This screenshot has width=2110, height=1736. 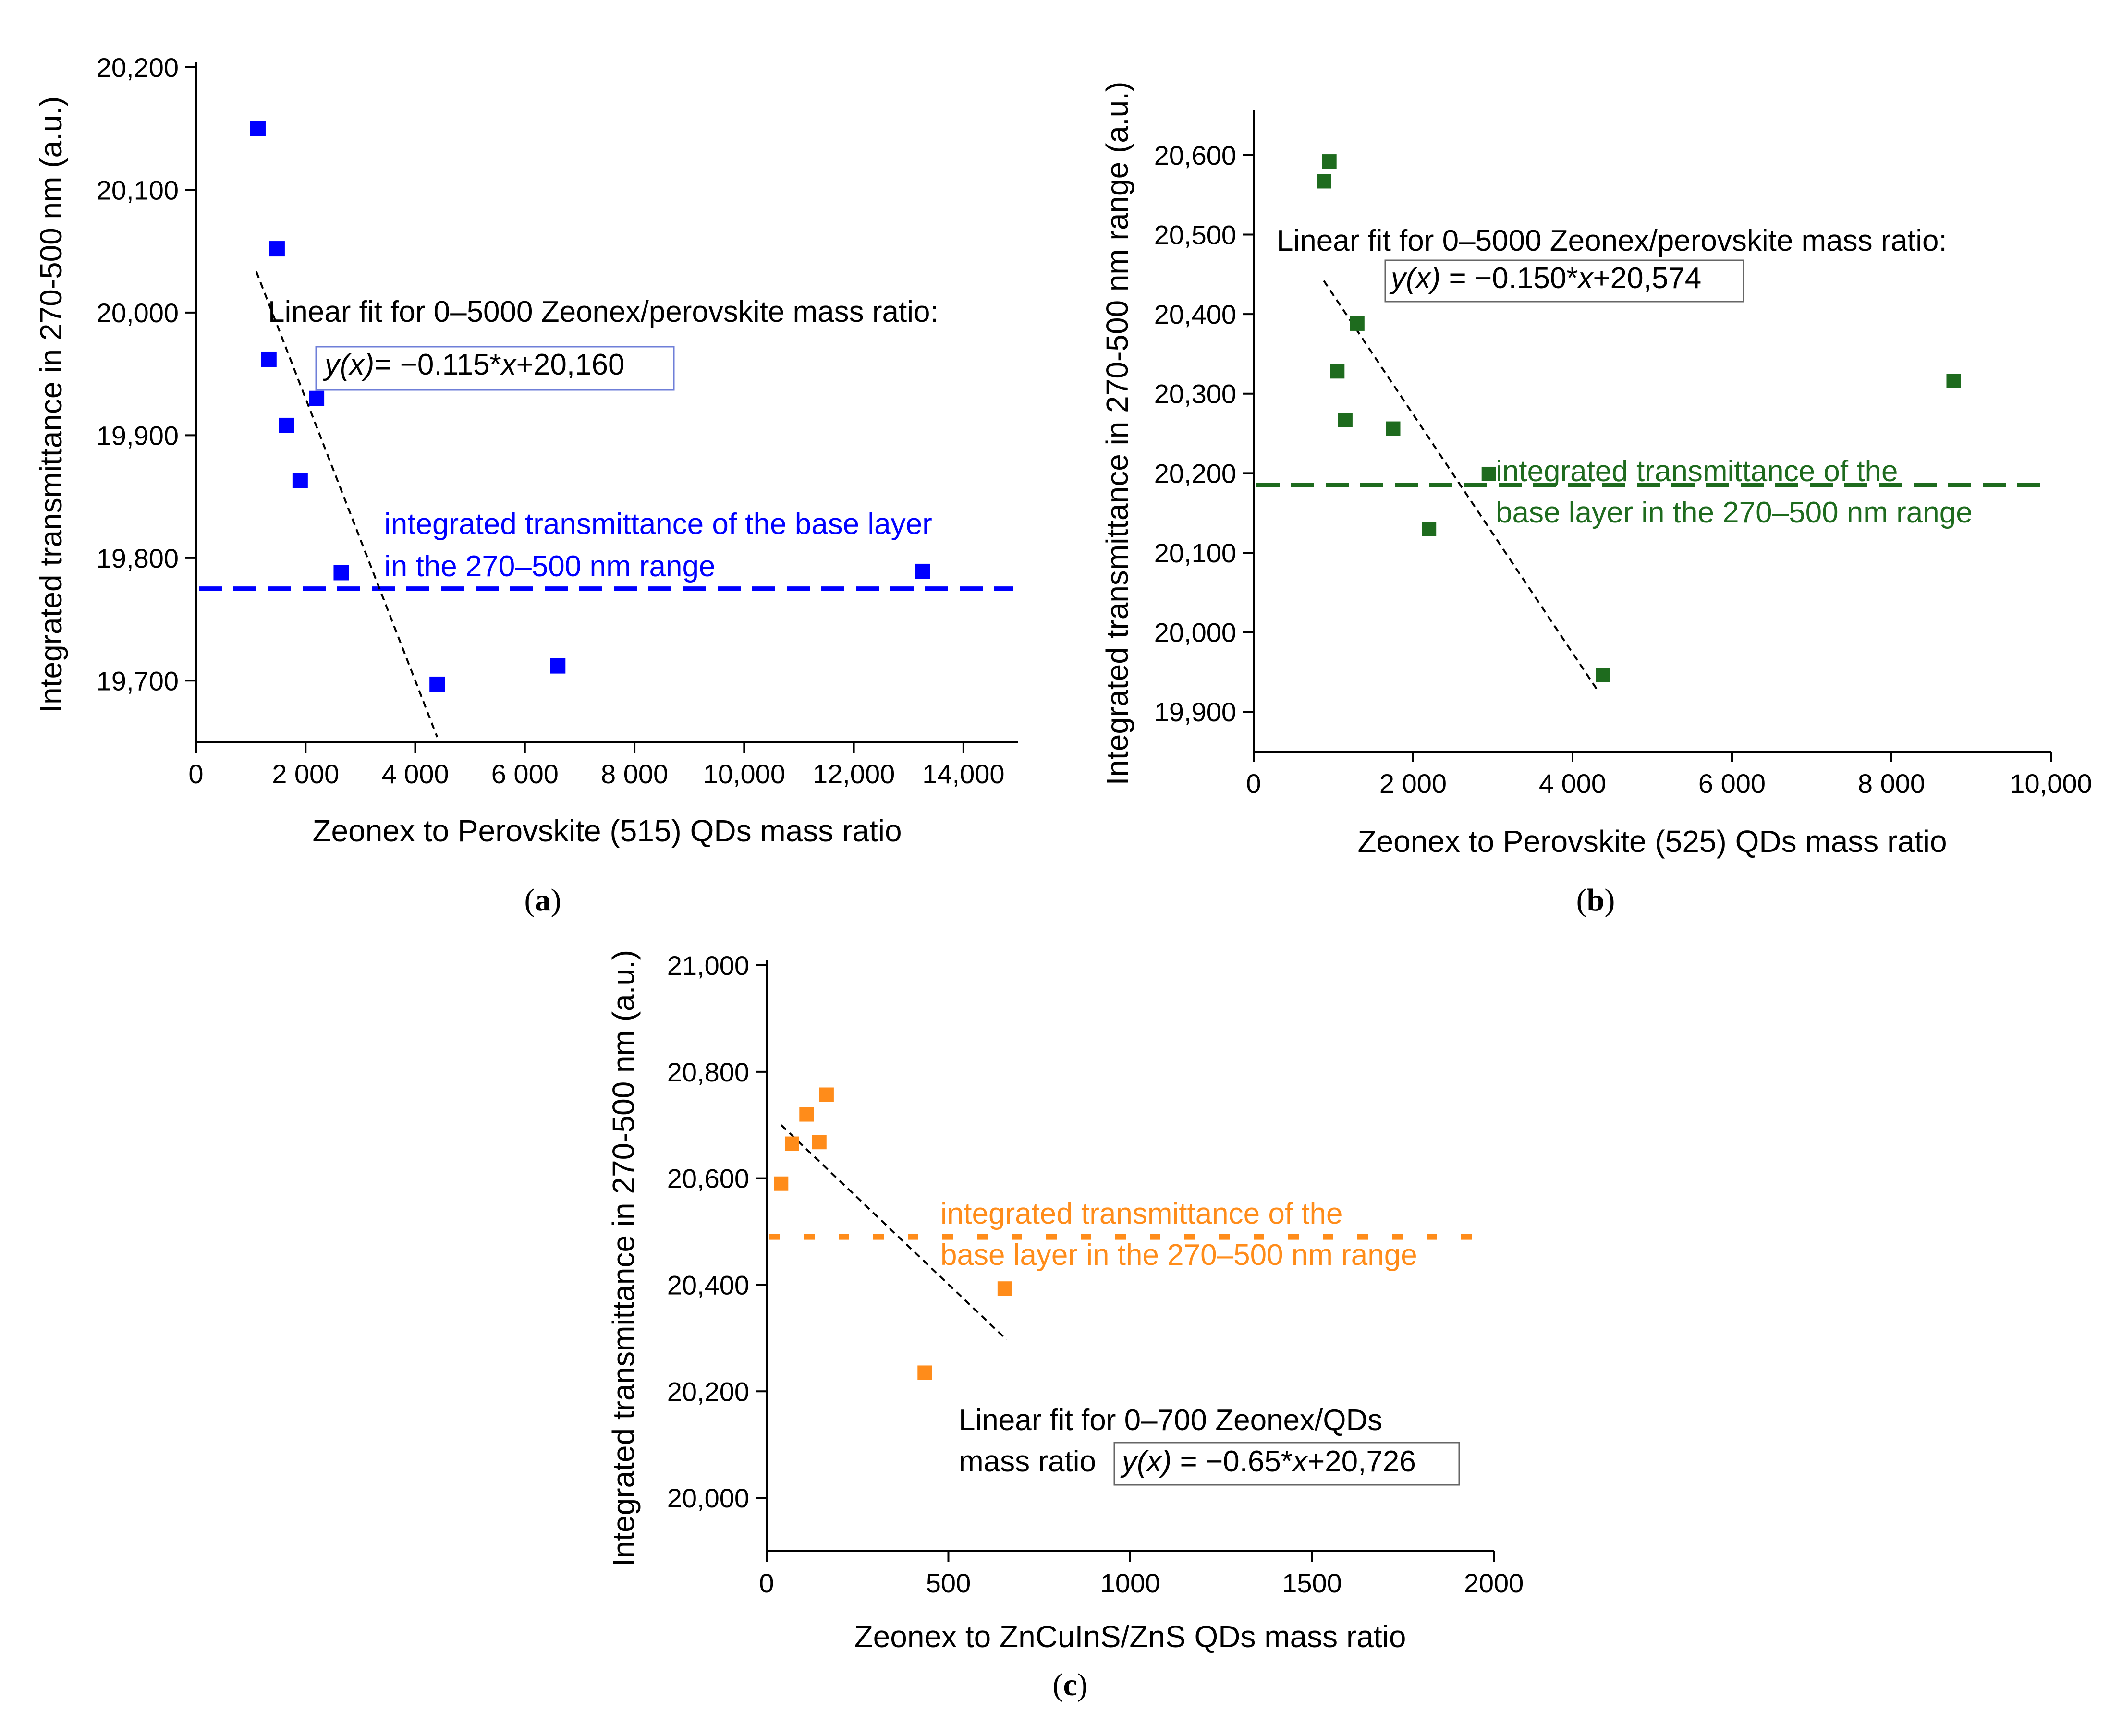 I want to click on fit-equation: y(x) = −0.150*x+20,574, so click(x=1545, y=278).